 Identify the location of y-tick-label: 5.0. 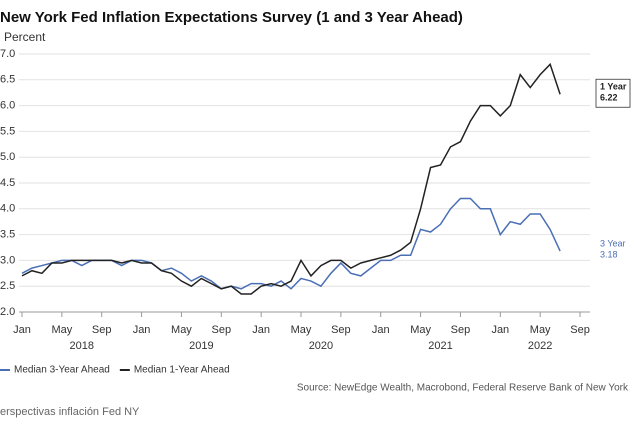
(7, 157).